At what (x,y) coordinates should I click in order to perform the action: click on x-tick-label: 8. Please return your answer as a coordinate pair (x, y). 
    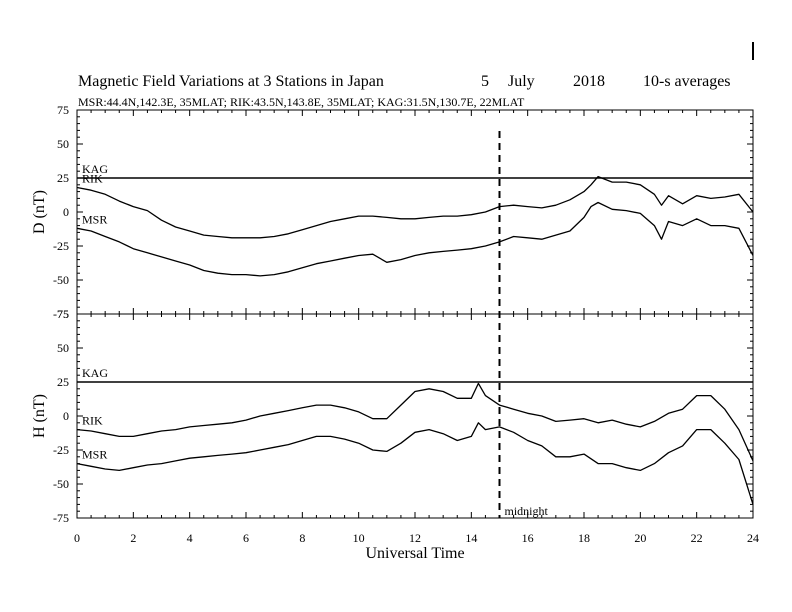
    Looking at the image, I should click on (302, 538).